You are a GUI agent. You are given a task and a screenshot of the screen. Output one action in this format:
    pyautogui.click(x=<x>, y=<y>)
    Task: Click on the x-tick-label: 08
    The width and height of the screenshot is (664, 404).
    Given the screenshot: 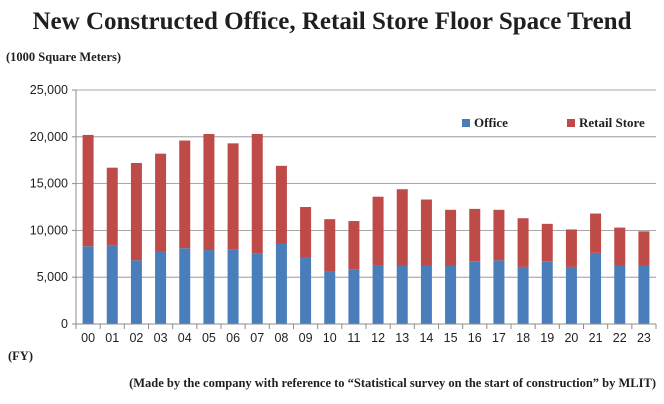 What is the action you would take?
    pyautogui.click(x=281, y=338)
    